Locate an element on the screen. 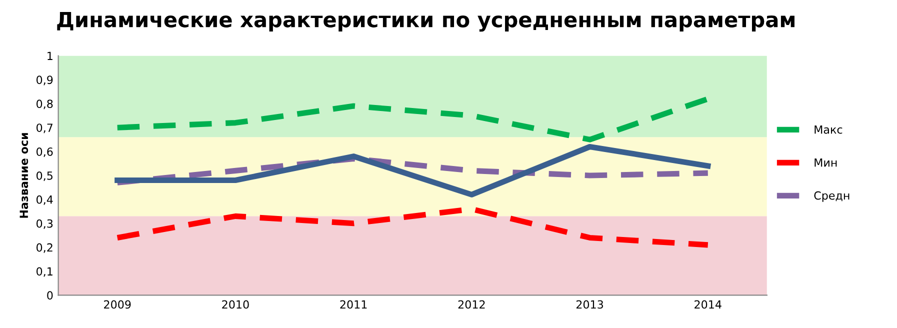  y-tick-label: 0,6 is located at coordinates (44, 153).